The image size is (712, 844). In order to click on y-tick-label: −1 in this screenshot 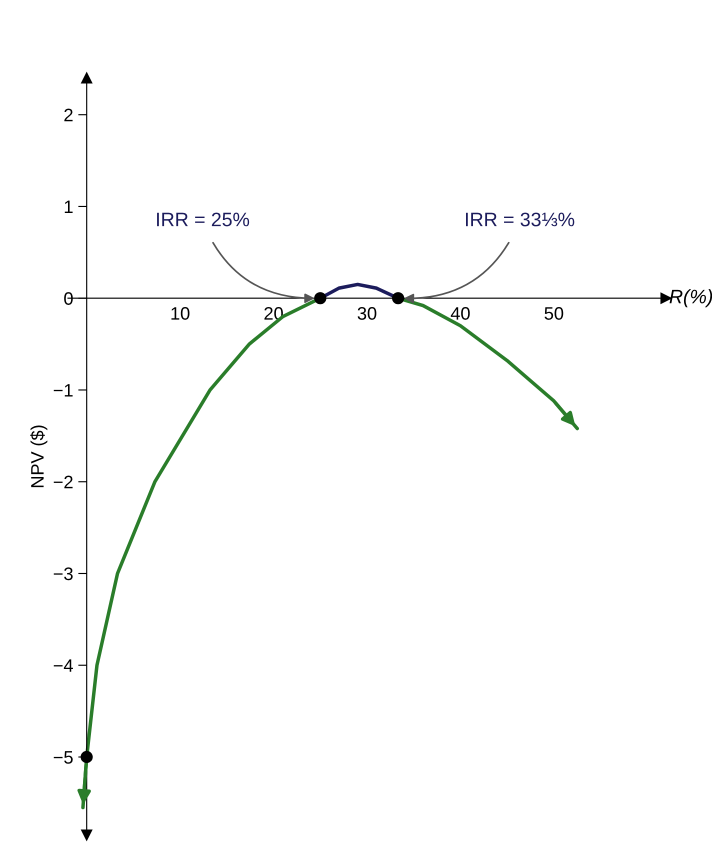, I will do `click(63, 390)`.